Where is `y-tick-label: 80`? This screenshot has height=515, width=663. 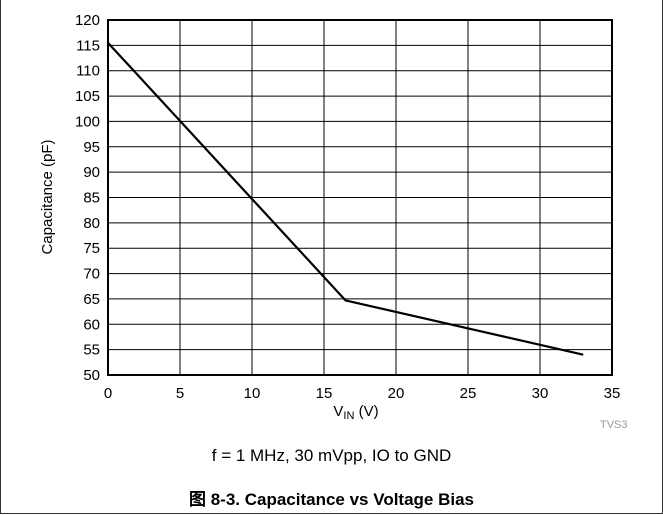
y-tick-label: 80 is located at coordinates (91, 223).